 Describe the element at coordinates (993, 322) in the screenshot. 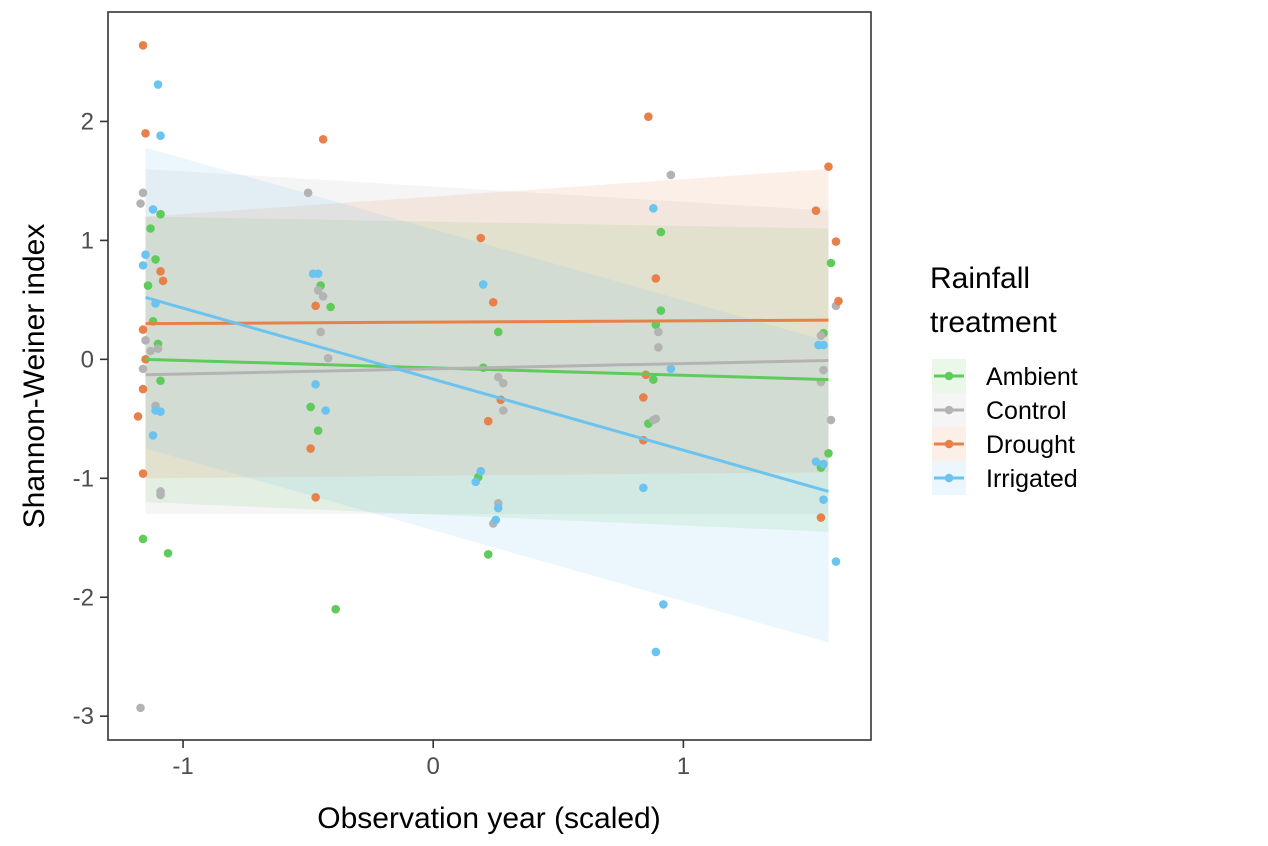

I see `legend-title-line-2: treatment` at that location.